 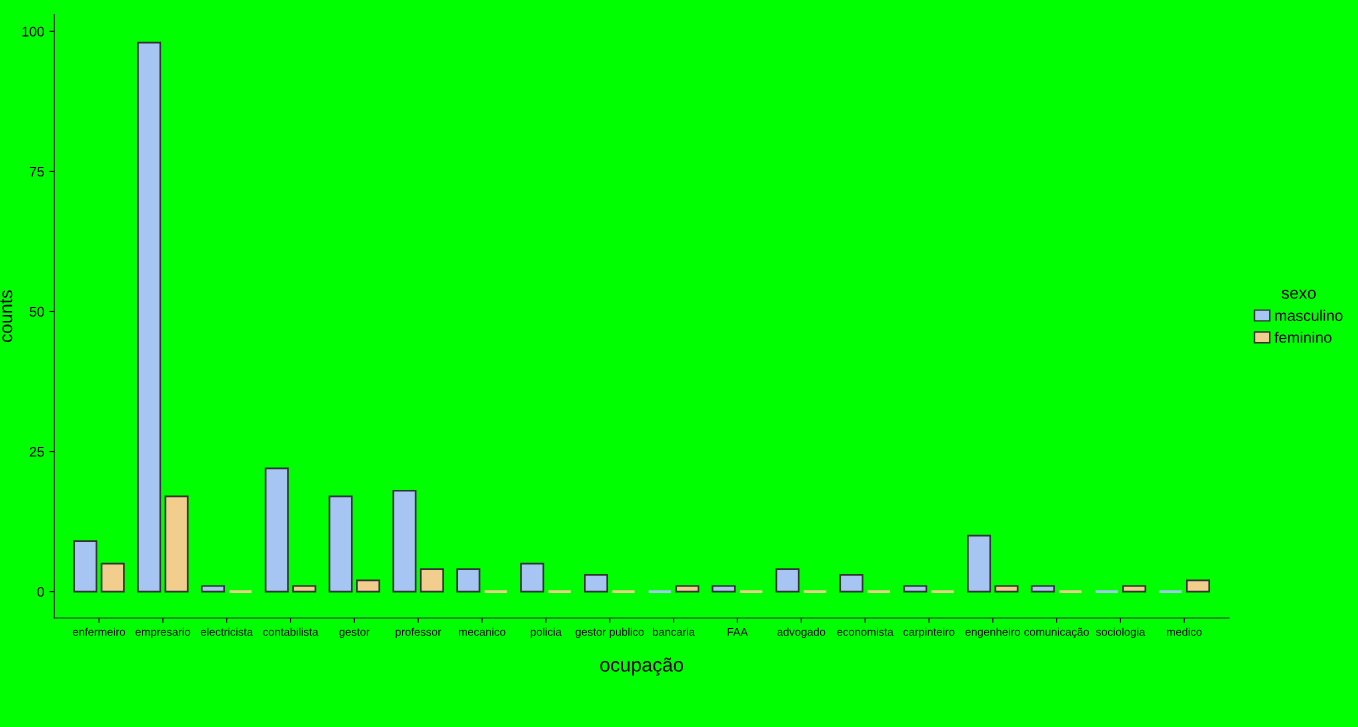 I want to click on x-tick-label: engenheiro, so click(x=993, y=633).